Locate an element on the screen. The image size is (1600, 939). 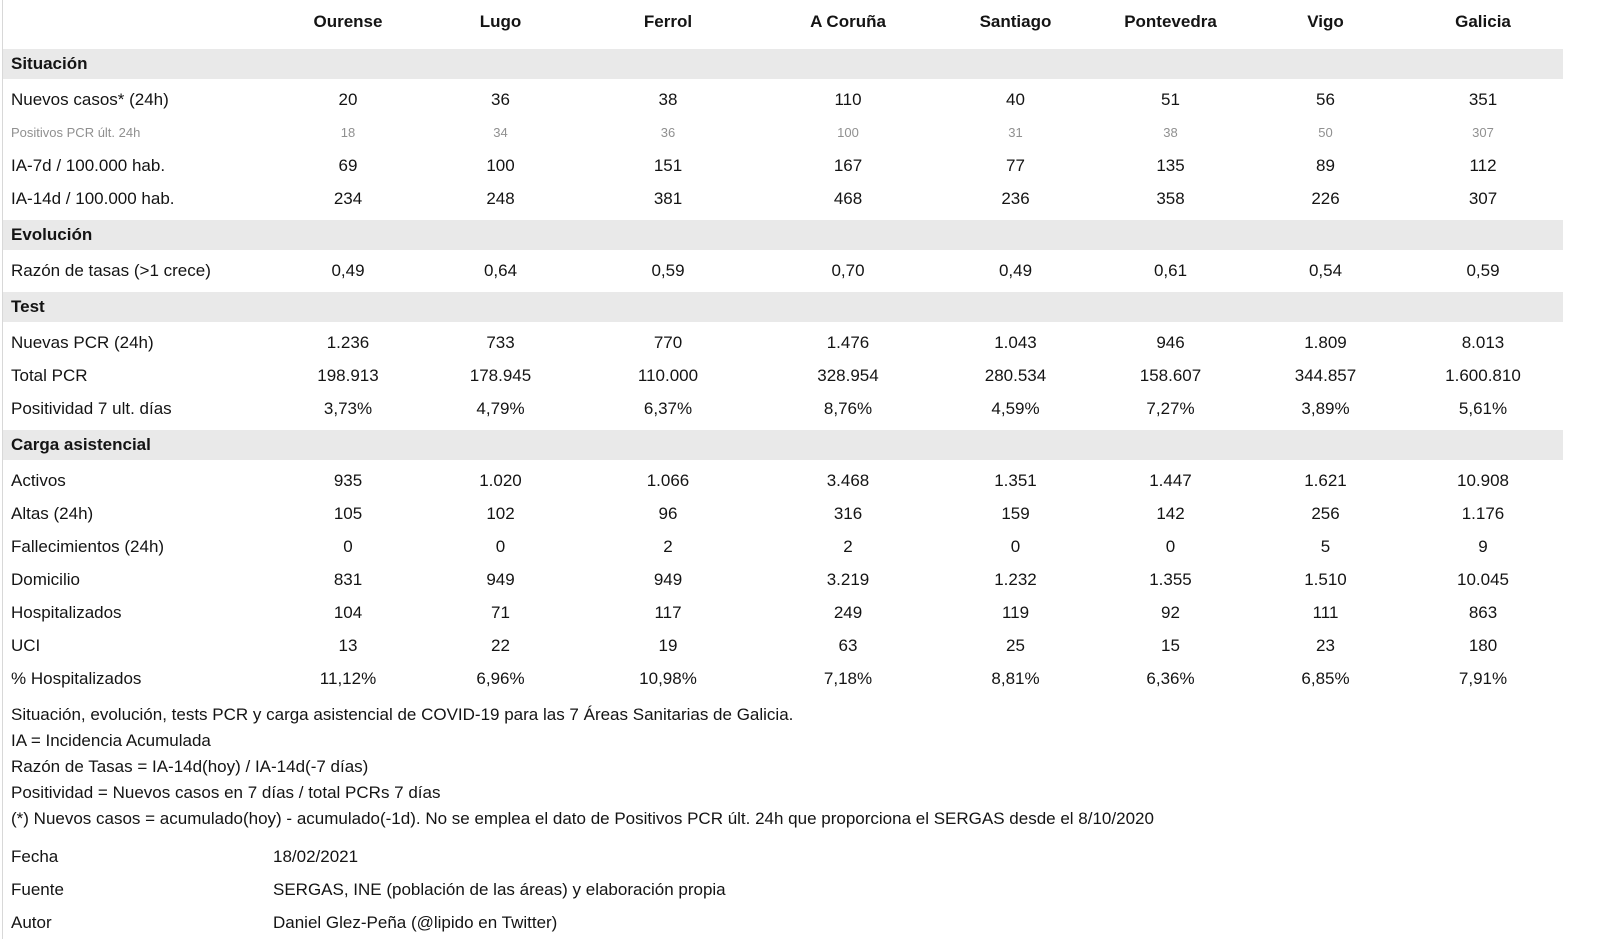
value-cell: 733 is located at coordinates (500, 342).